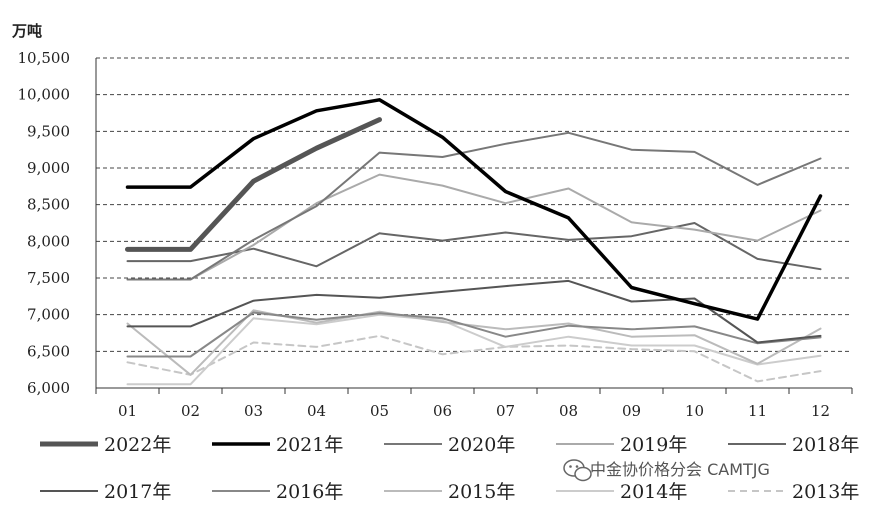  I want to click on y-tick-label: 6,000, so click(48, 388).